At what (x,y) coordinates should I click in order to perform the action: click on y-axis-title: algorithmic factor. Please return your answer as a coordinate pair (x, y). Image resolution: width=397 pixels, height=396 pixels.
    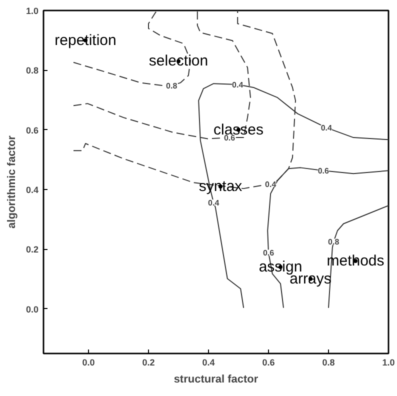
    Looking at the image, I should click on (12, 181).